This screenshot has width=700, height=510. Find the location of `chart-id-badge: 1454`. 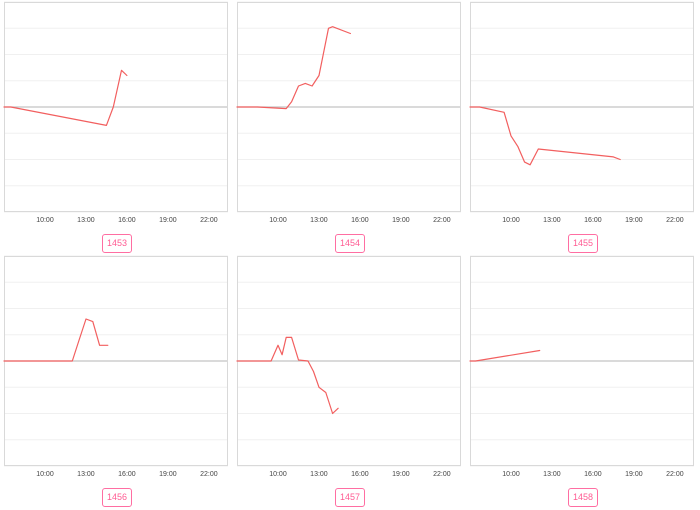

chart-id-badge: 1454 is located at coordinates (350, 243).